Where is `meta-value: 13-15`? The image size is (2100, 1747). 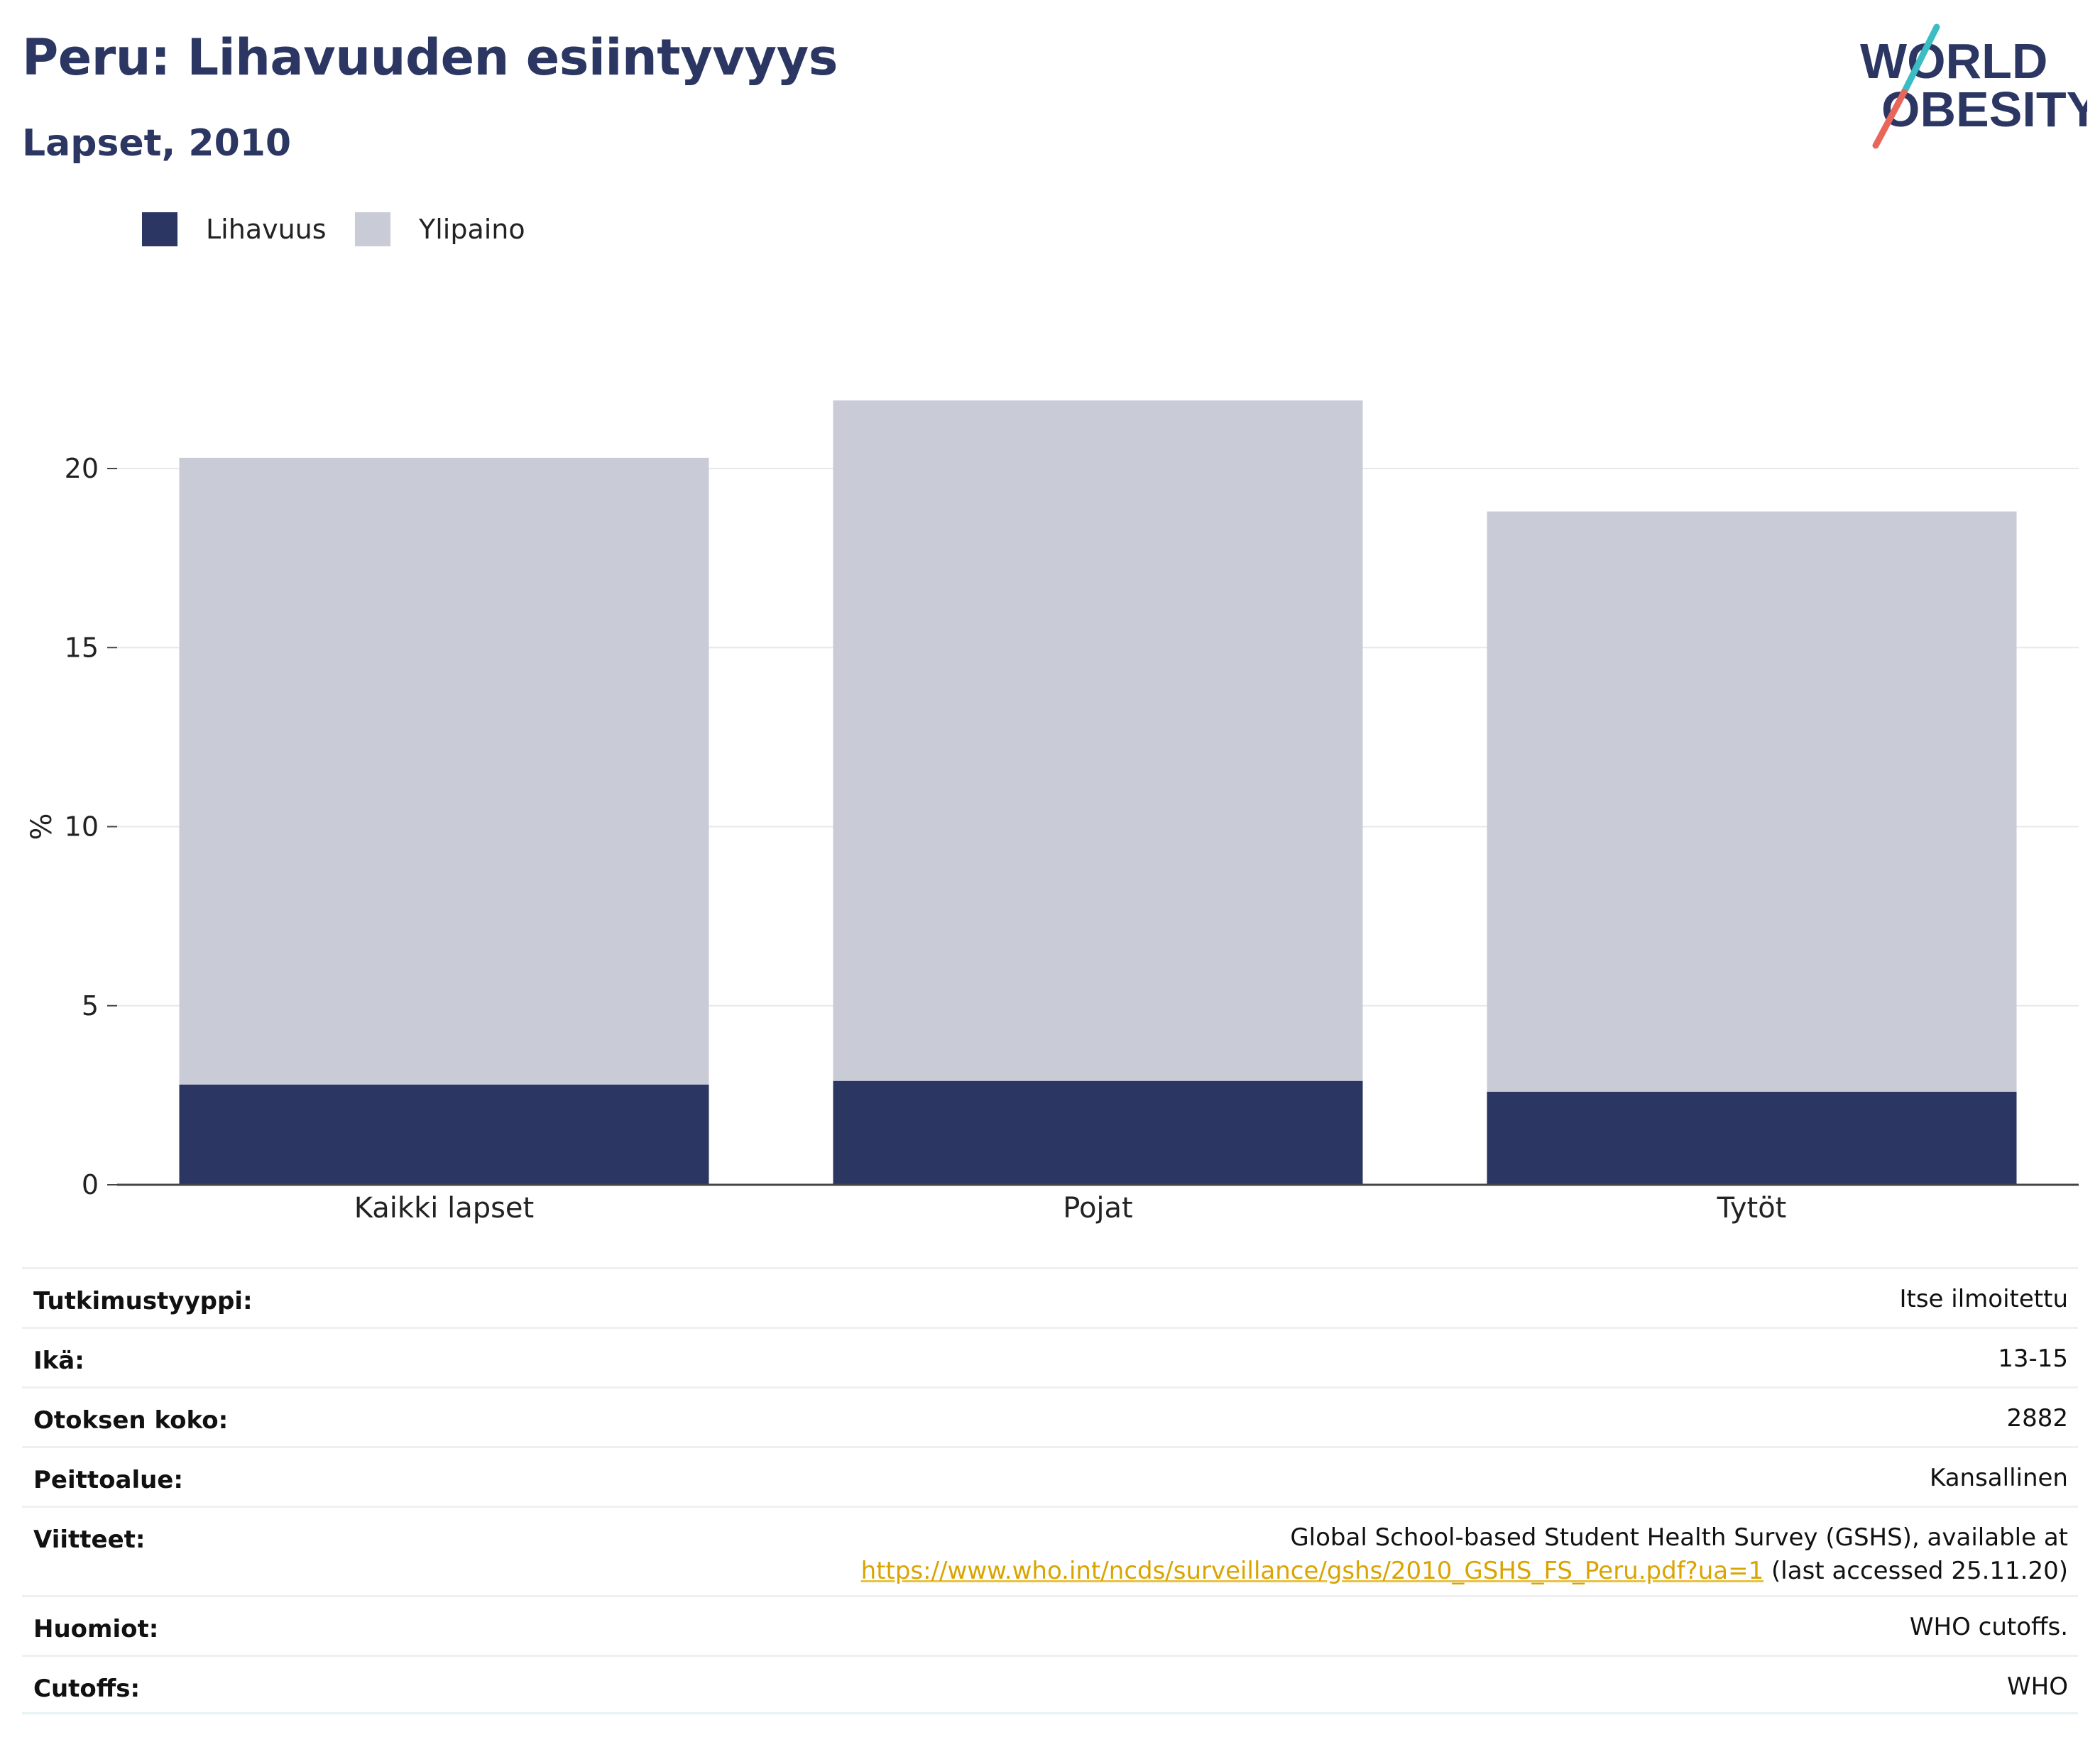 meta-value: 13-15 is located at coordinates (2033, 1359).